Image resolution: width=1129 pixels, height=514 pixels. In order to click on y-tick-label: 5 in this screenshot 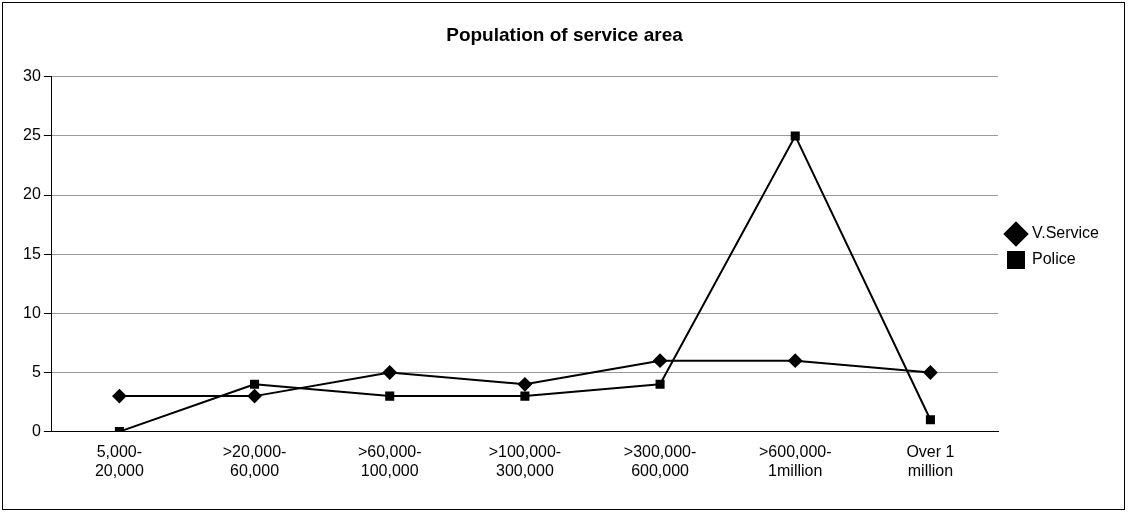, I will do `click(36, 371)`.